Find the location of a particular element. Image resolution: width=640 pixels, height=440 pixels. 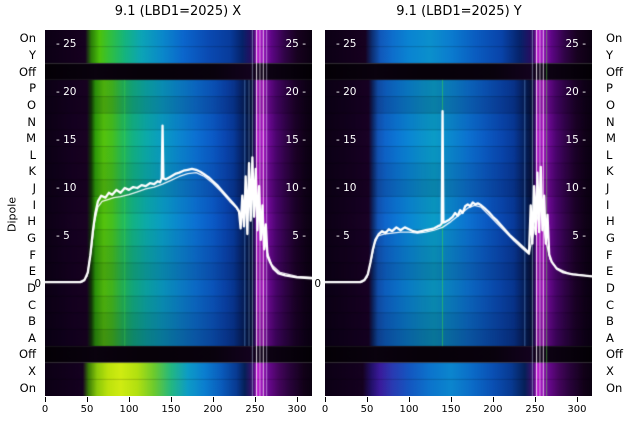

row-label-left: P is located at coordinates (32, 88).